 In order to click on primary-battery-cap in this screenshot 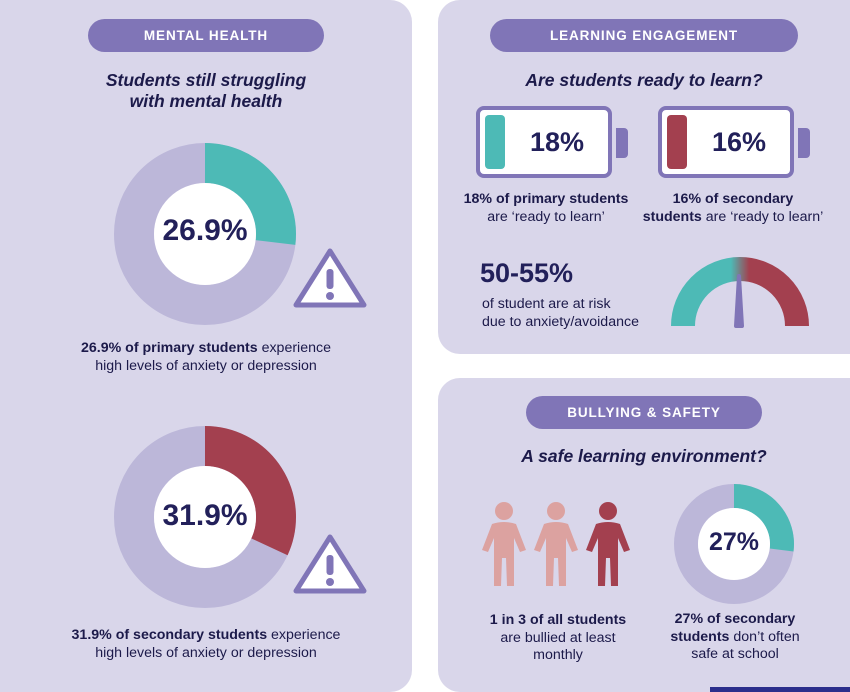, I will do `click(622, 143)`.